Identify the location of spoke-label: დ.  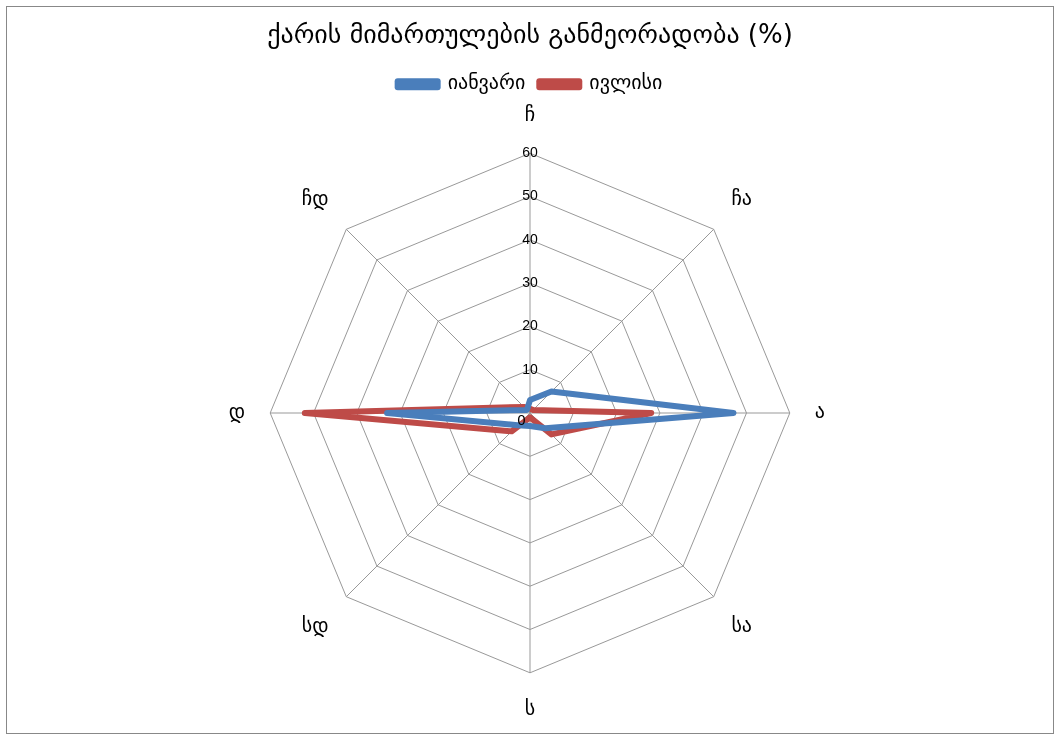
(237, 411).